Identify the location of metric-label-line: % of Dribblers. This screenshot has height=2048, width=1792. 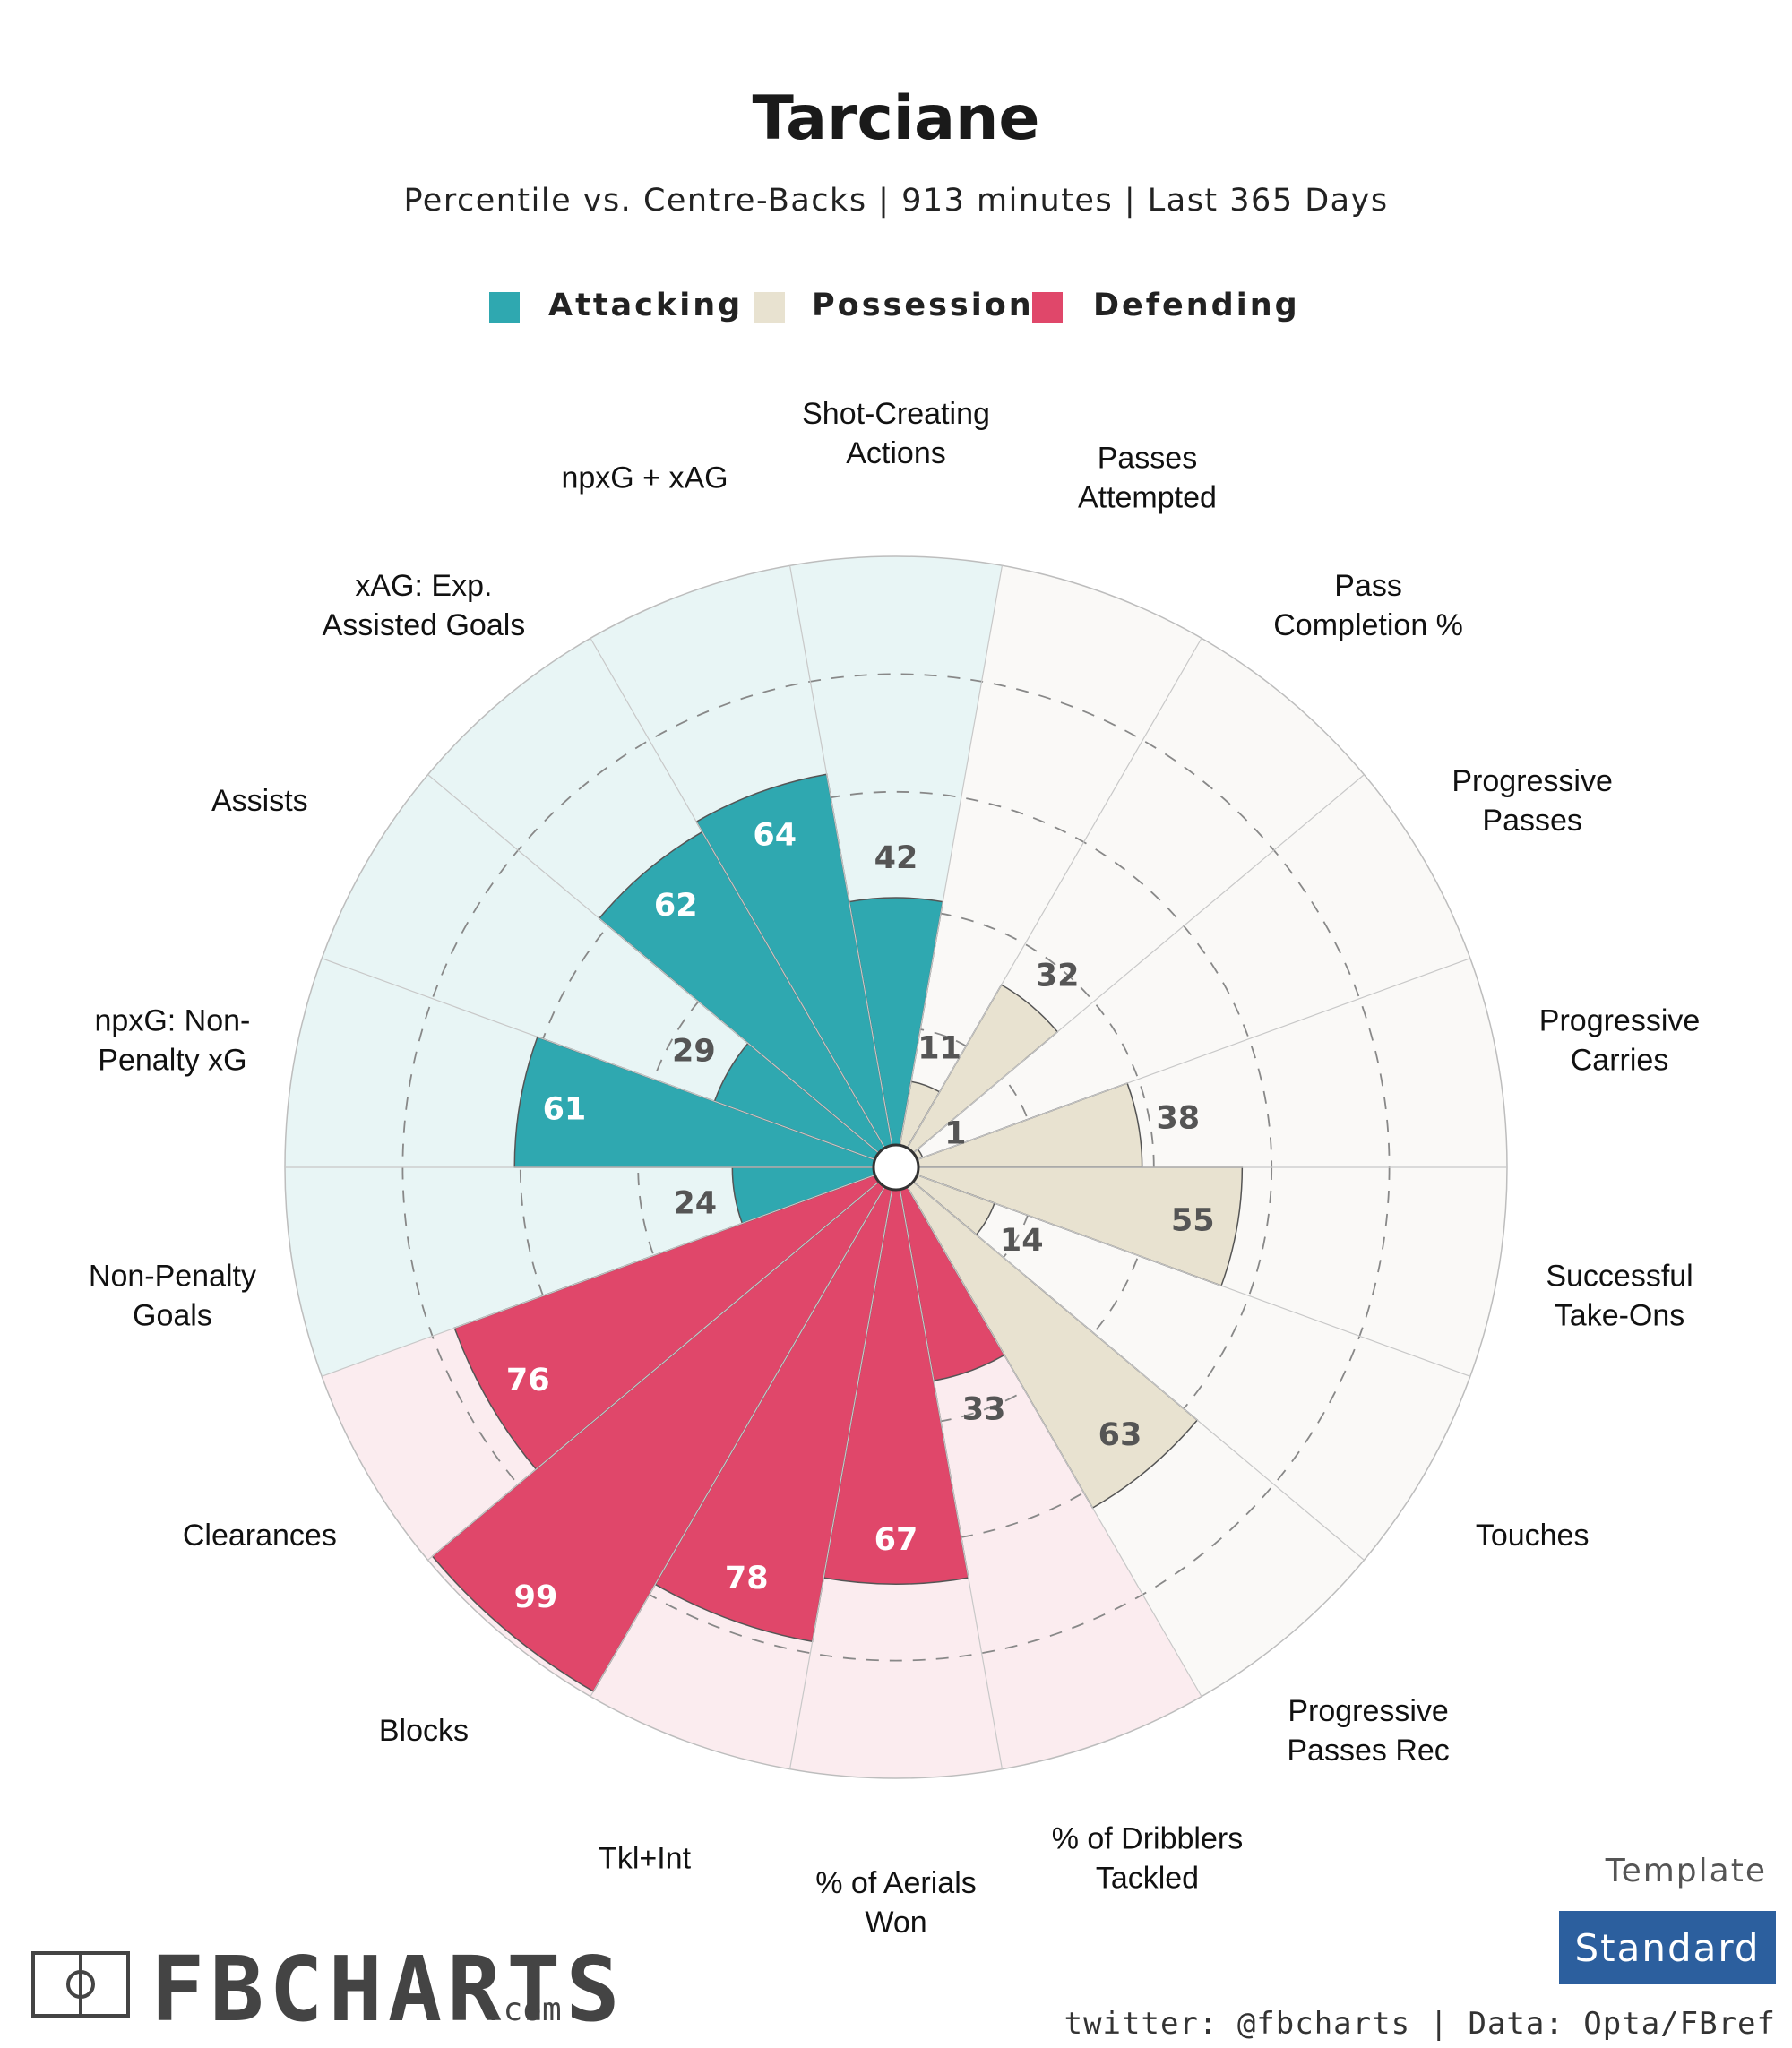
(1148, 1839).